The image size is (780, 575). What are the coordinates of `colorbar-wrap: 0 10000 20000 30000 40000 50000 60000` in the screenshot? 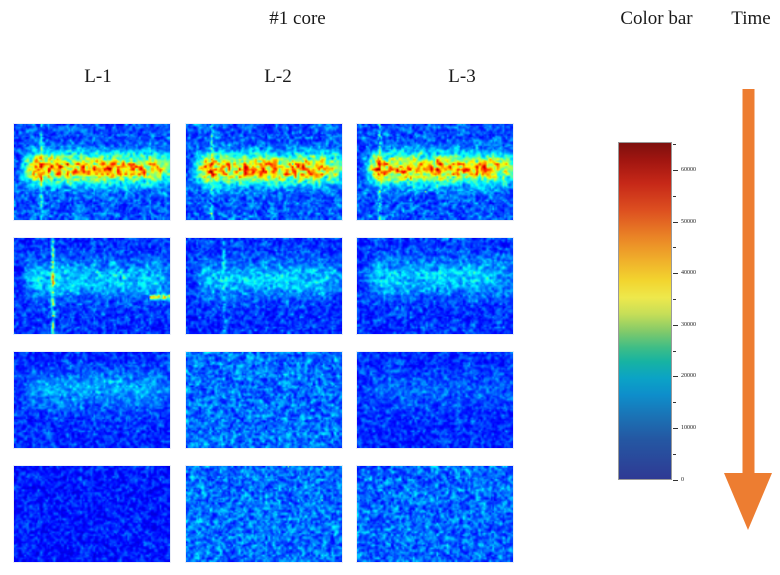 It's located at (683, 312).